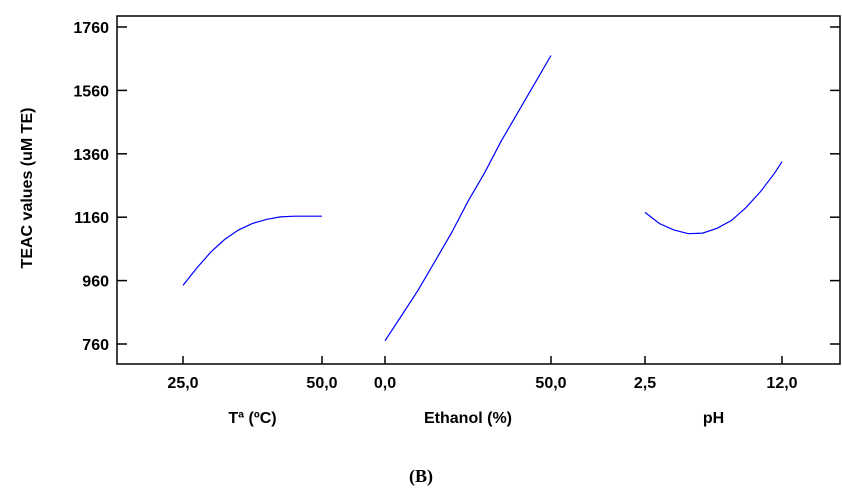  Describe the element at coordinates (27, 188) in the screenshot. I see `y-axis-title: TEAC values (uM TE)` at that location.